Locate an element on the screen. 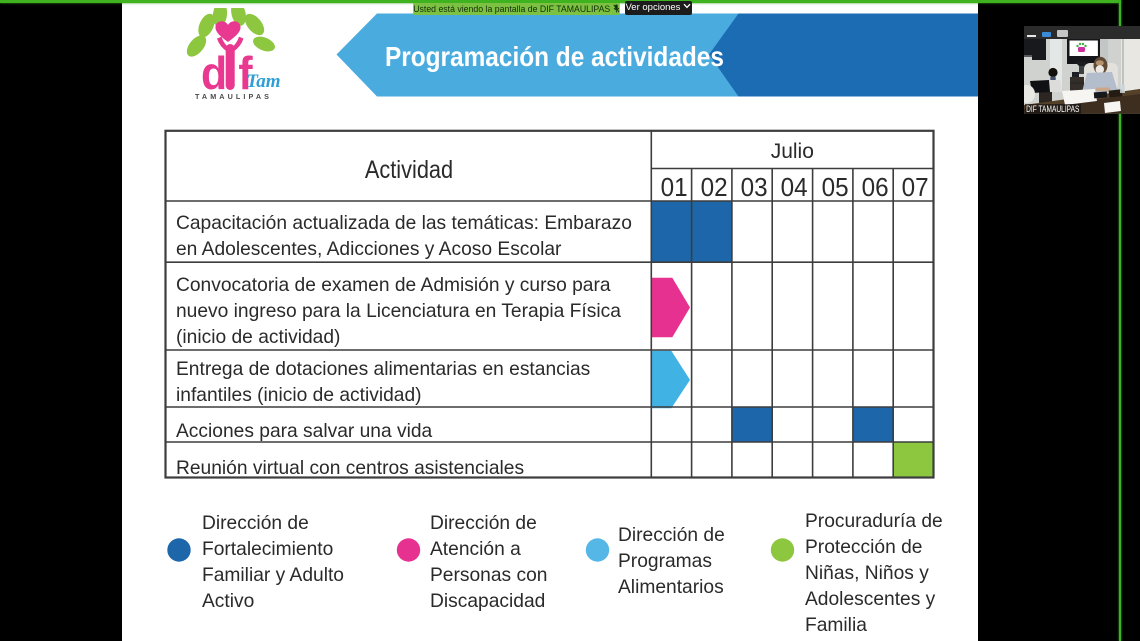 The width and height of the screenshot is (1140, 641). svg-text: d is located at coordinates (214, 74).